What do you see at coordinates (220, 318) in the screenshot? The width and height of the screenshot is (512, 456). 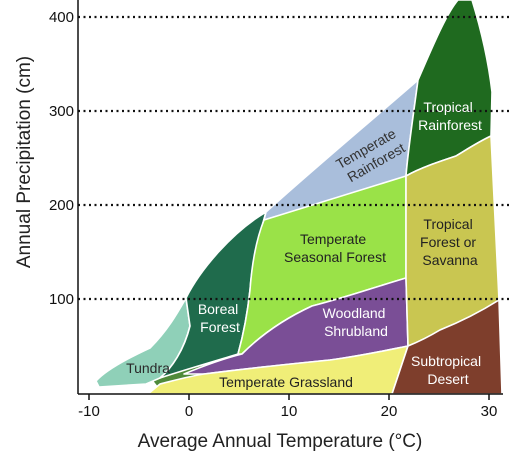 I see `boreal-forest-label: Boreal Forest` at bounding box center [220, 318].